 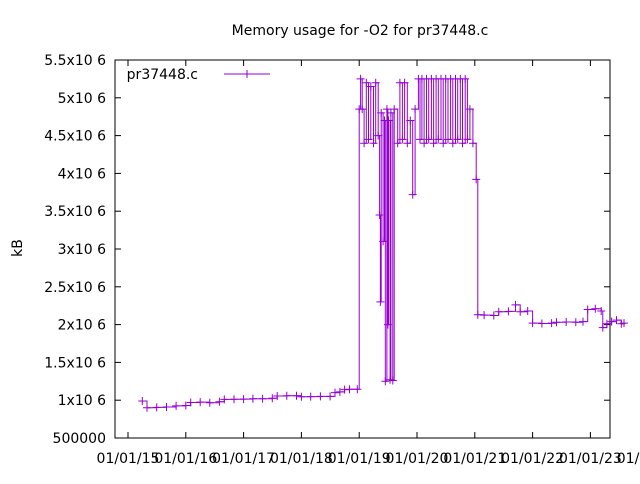 I want to click on x-tick-label: 01/01/18, so click(x=301, y=459).